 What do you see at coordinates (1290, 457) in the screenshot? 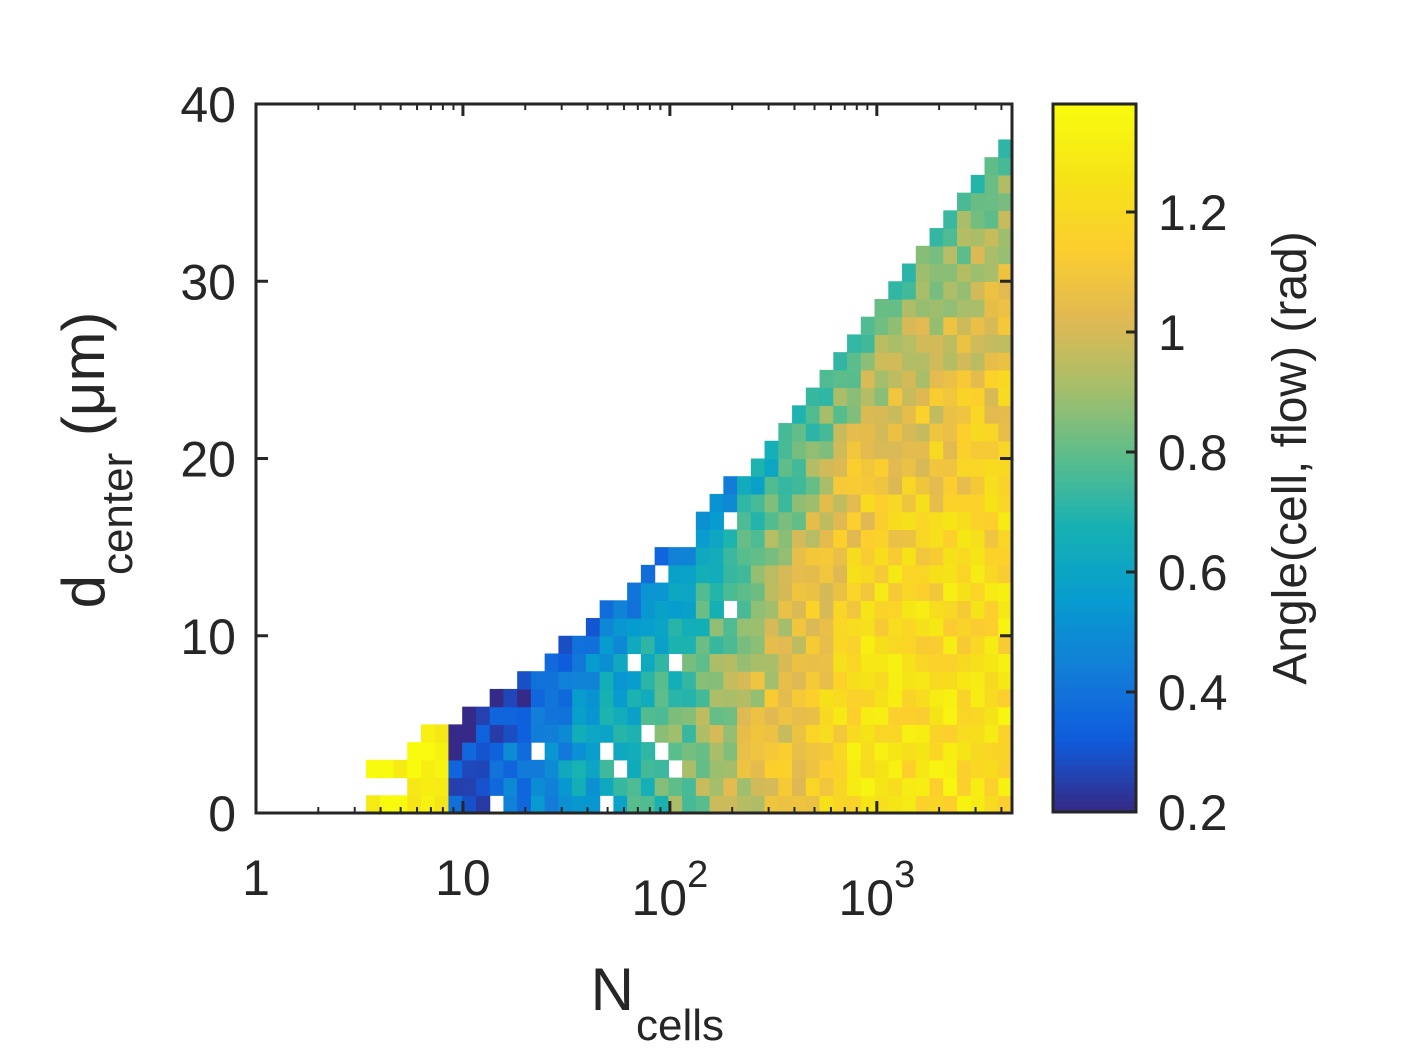
I see `colorbar-label-group: Angle(cell, flow) (rad)` at bounding box center [1290, 457].